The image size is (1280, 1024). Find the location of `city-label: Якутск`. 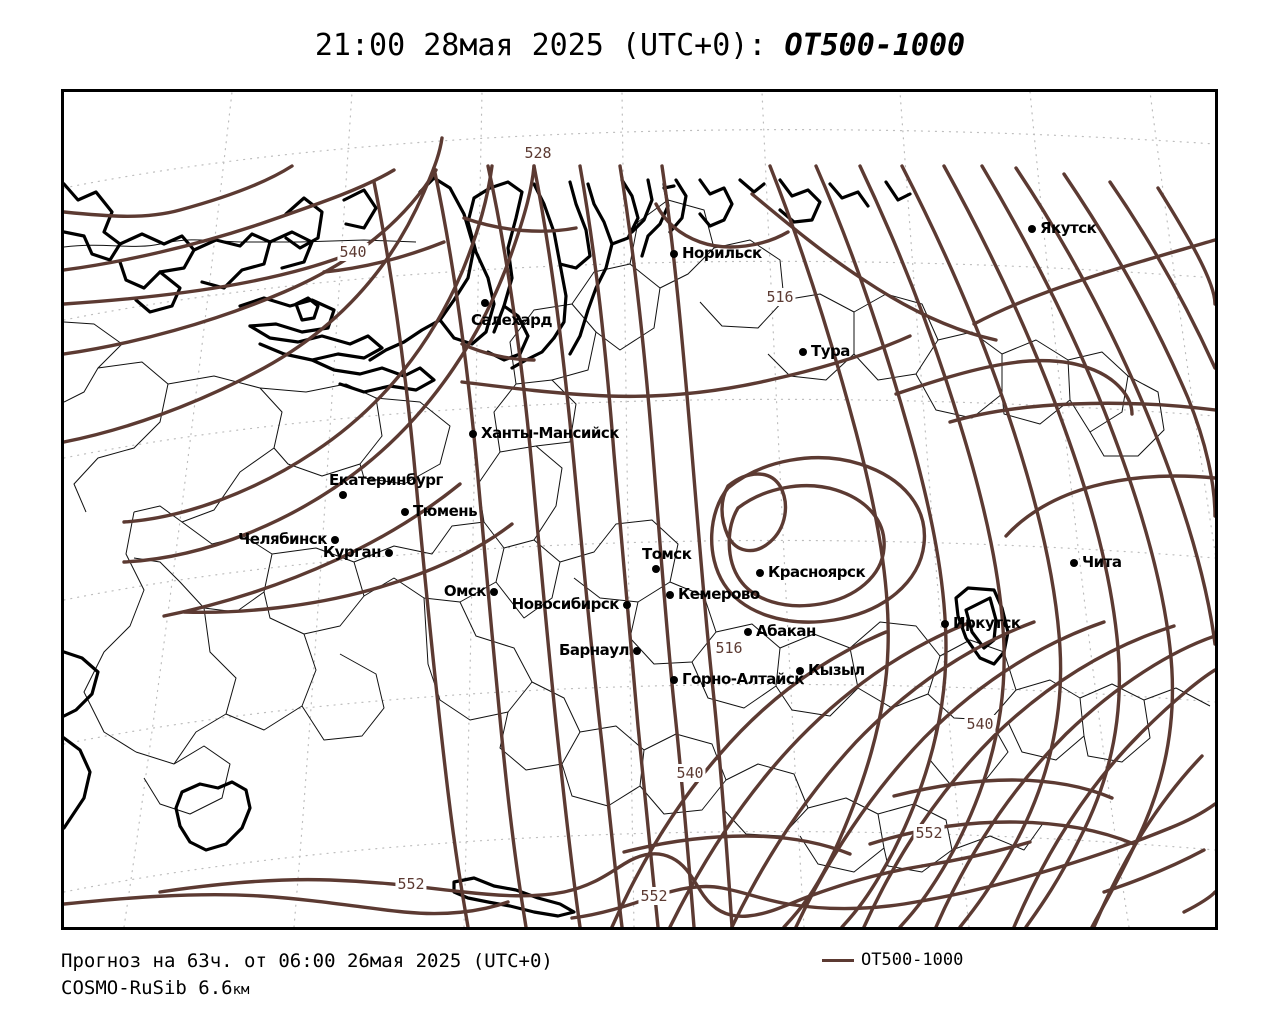

city-label: Якутск is located at coordinates (1068, 228).